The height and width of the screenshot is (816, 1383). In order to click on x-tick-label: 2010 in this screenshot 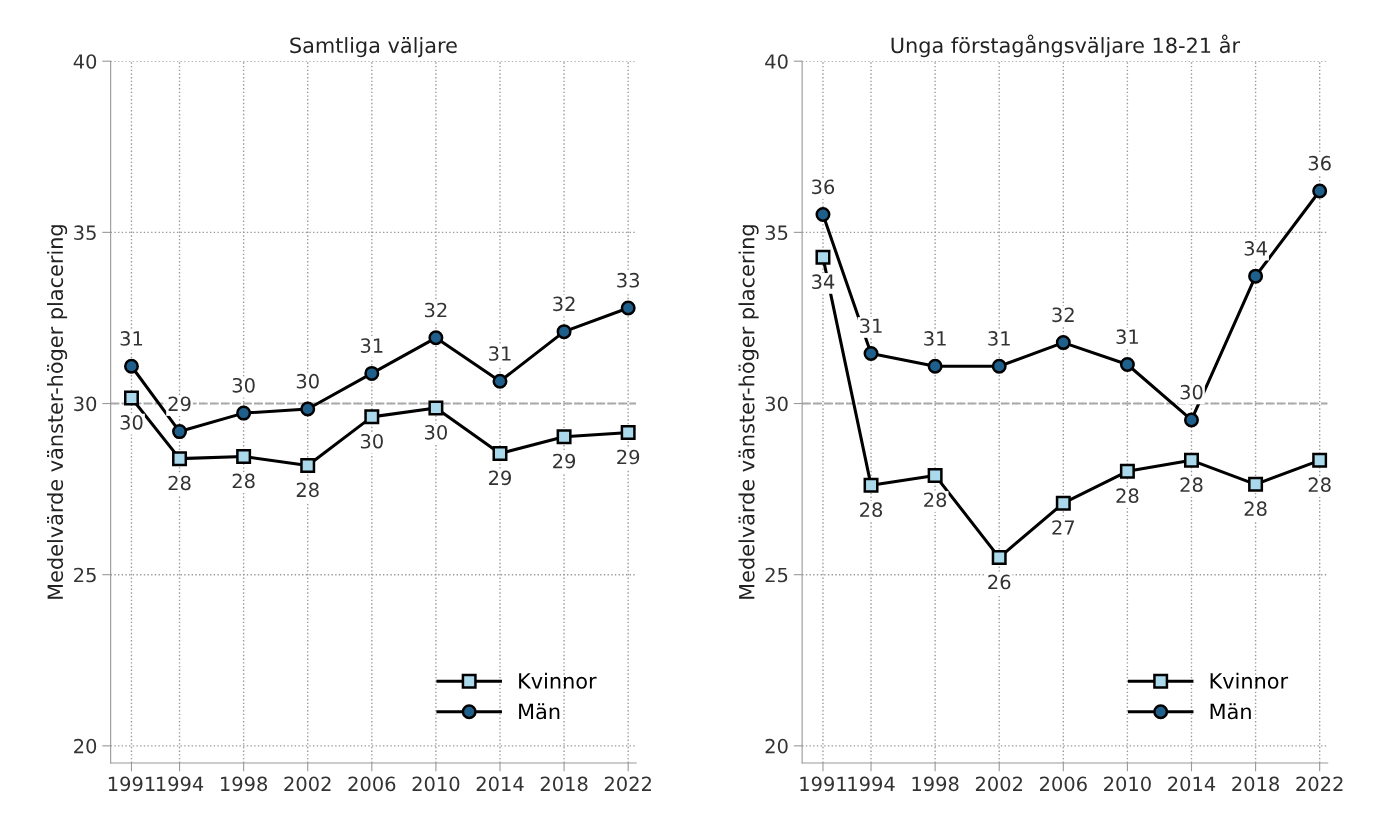, I will do `click(436, 784)`.